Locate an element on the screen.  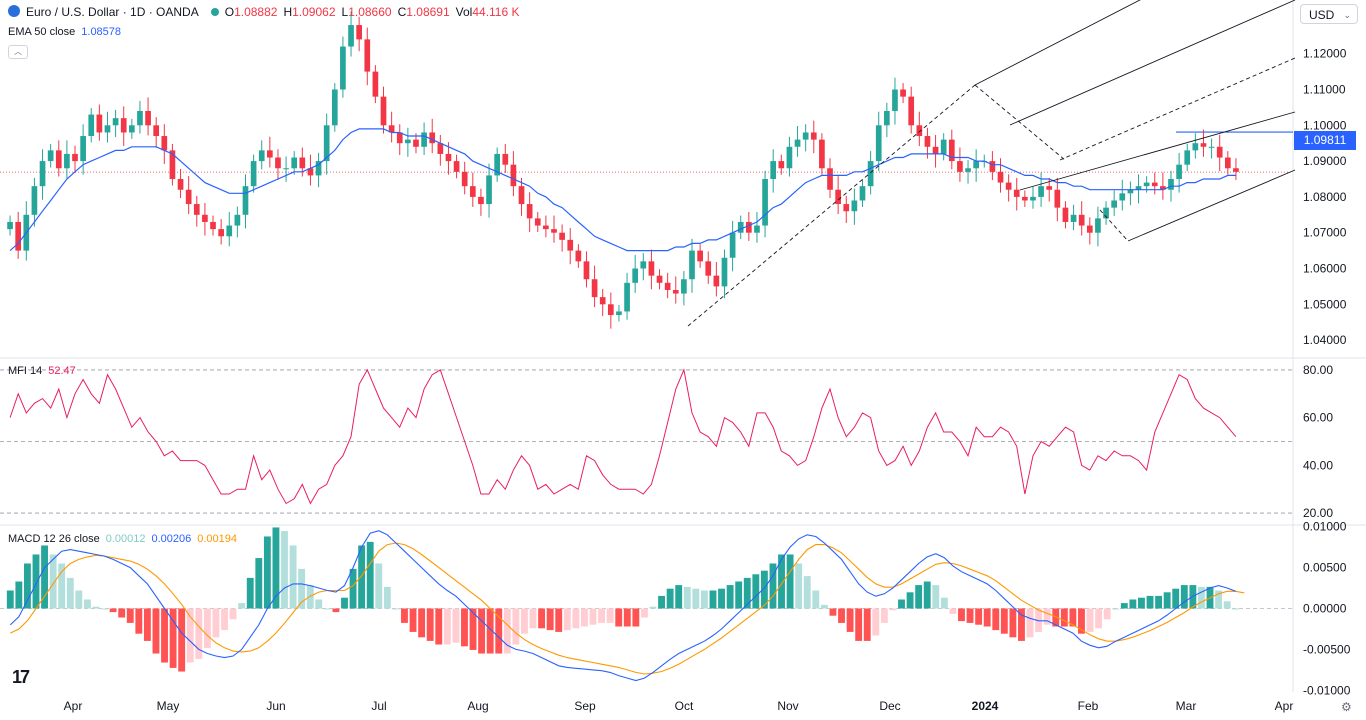
symbol-title: Euro / U.S. Dollar · 1D · OANDA is located at coordinates (112, 12).